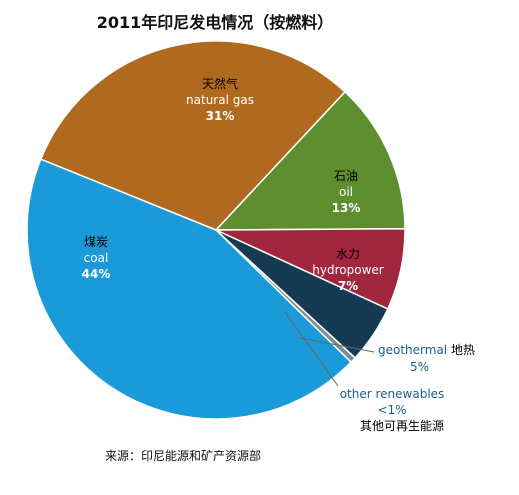 The image size is (519, 495). What do you see at coordinates (392, 394) in the screenshot?
I see `slice-label-en-other-renewables: other renewables` at bounding box center [392, 394].